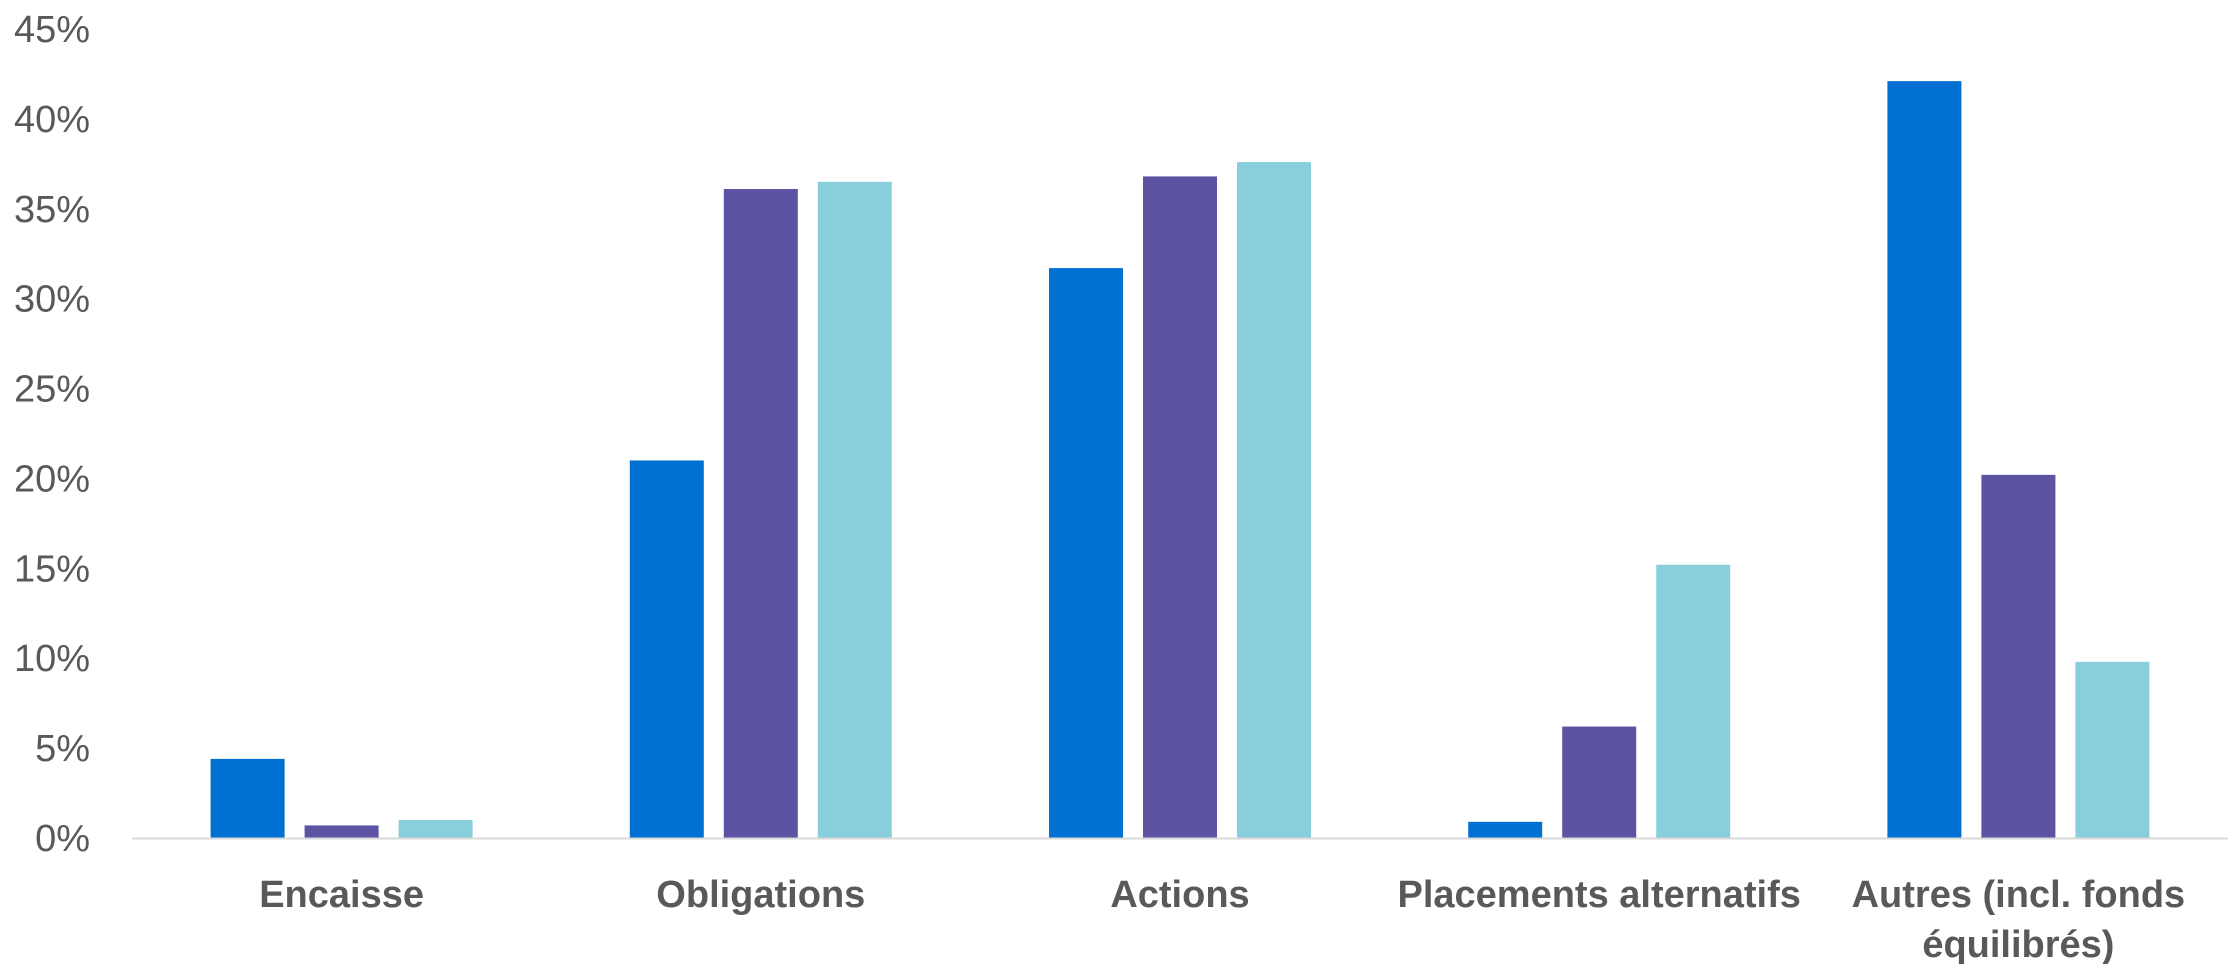 Image resolution: width=2228 pixels, height=964 pixels. I want to click on y-tick-label: 15%, so click(52, 569).